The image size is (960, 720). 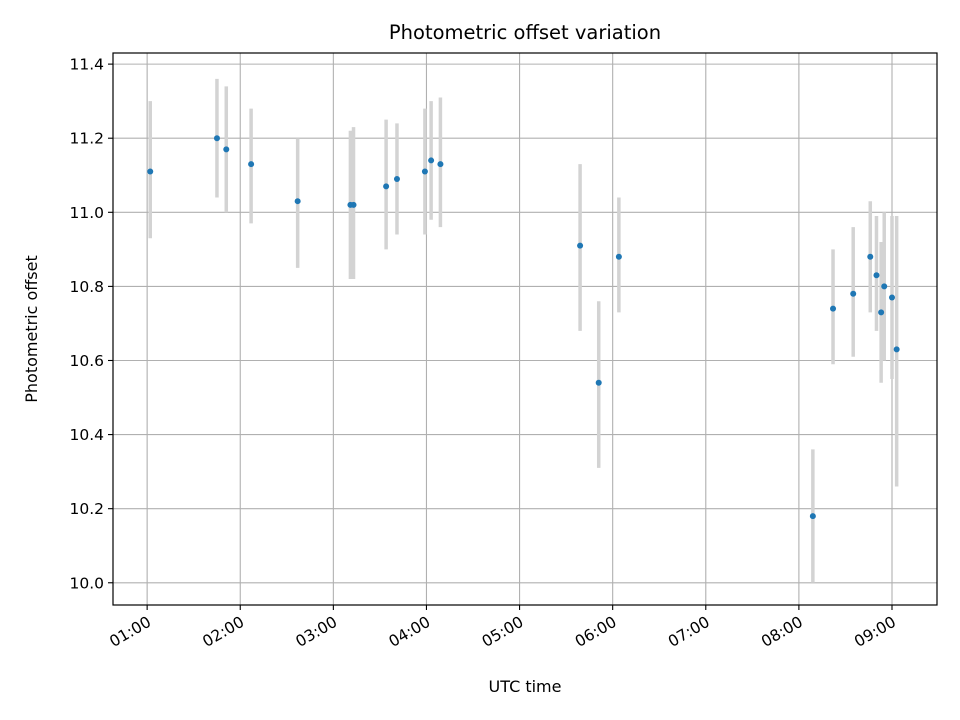 I want to click on x-tick-label: 09:00, so click(x=875, y=632).